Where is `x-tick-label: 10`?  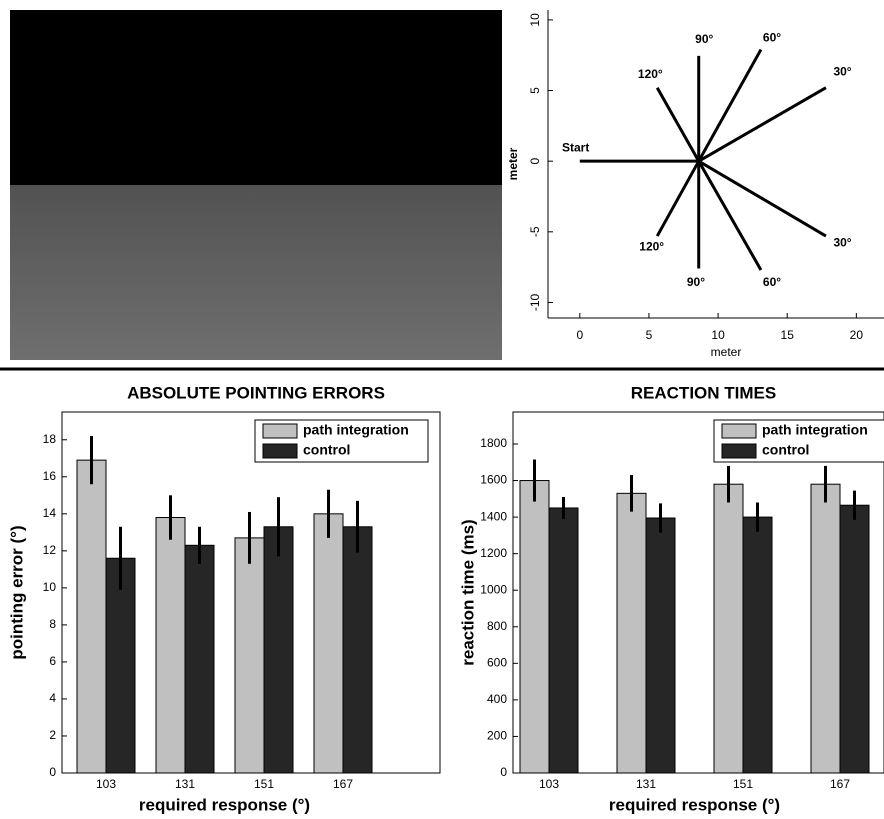 x-tick-label: 10 is located at coordinates (718, 335).